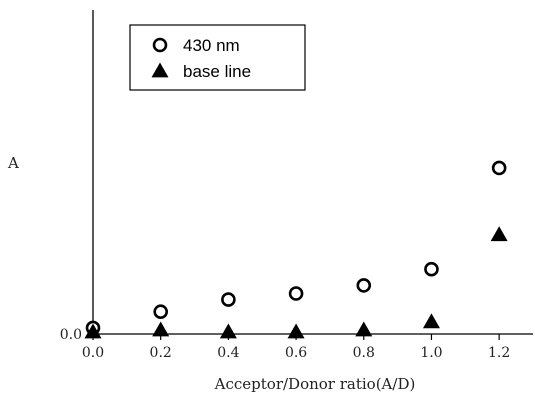 The width and height of the screenshot is (535, 398). Describe the element at coordinates (499, 353) in the screenshot. I see `x-tick-label: 1.2` at that location.